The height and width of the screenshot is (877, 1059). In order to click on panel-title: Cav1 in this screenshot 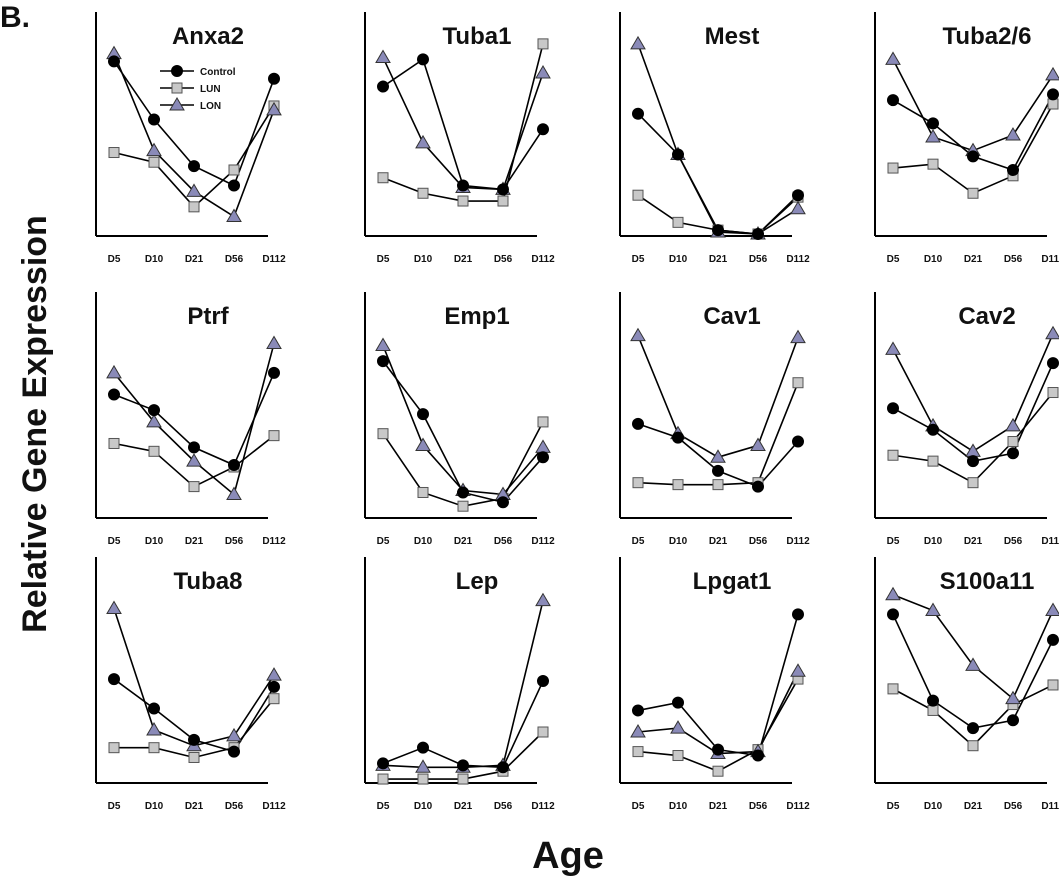, I will do `click(731, 316)`.